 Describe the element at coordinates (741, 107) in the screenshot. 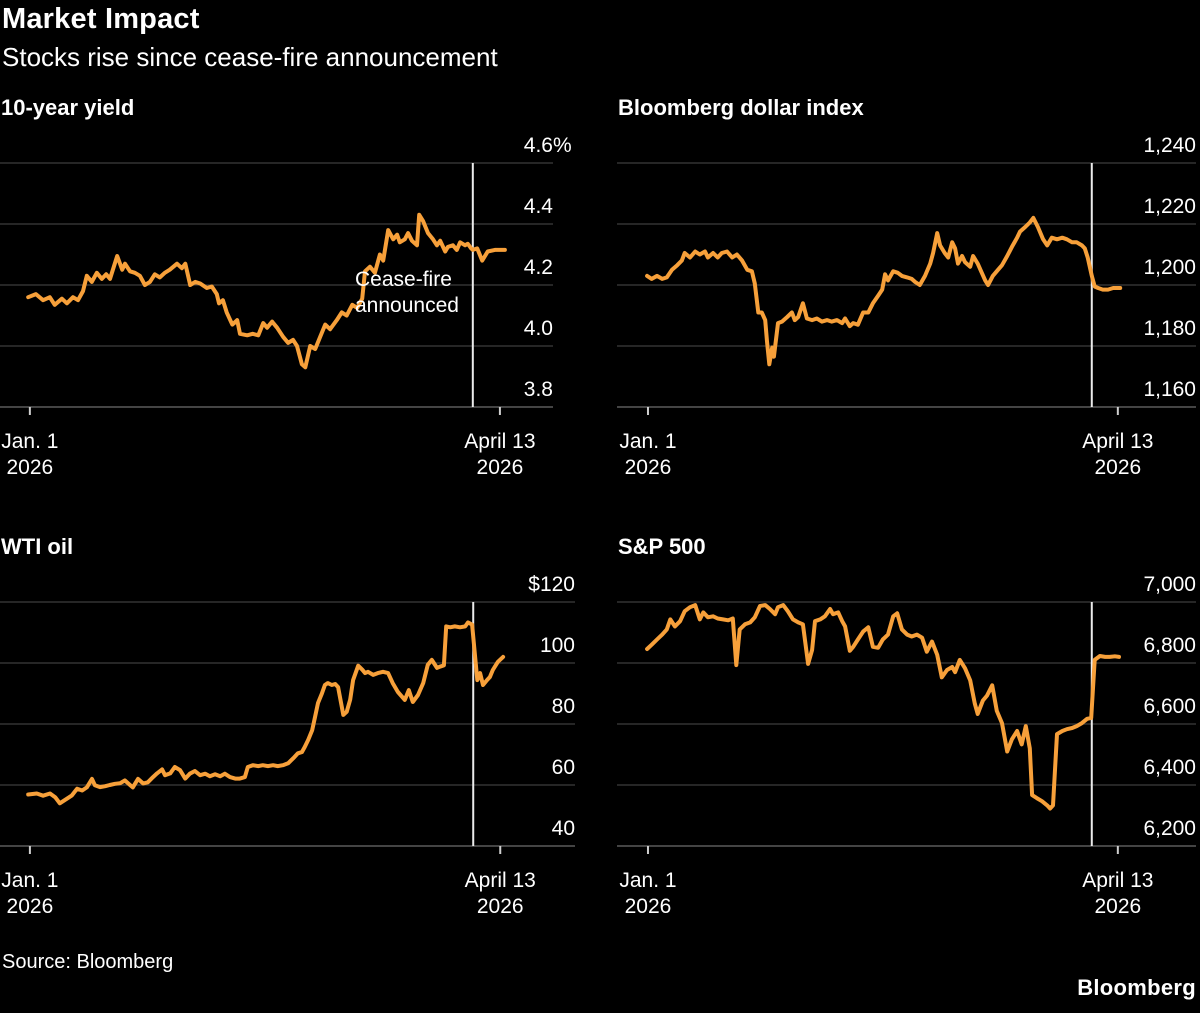

I see `chart-title: Bloomberg dollar index` at that location.